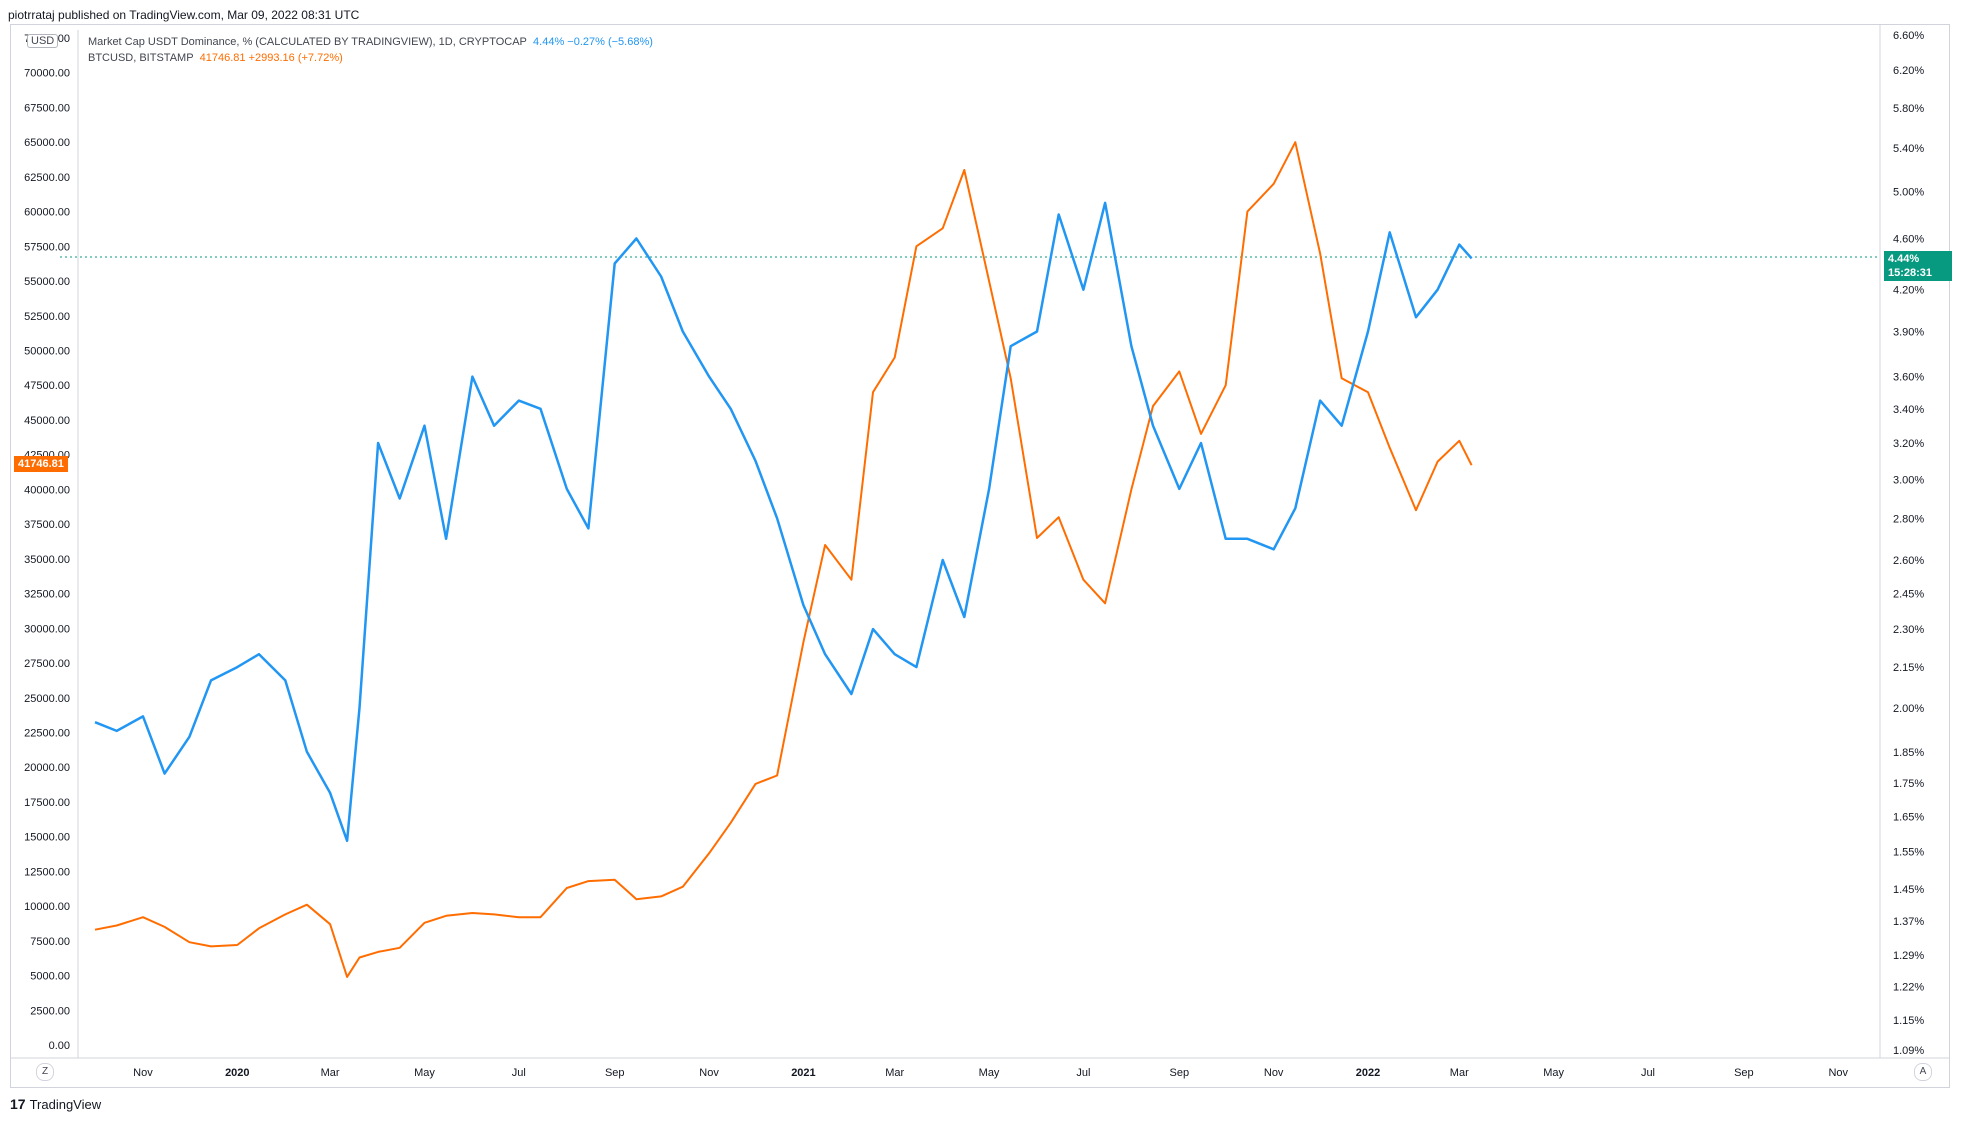 This screenshot has width=1961, height=1122. I want to click on left-axis-tick-label: 10000.00, so click(47, 907).